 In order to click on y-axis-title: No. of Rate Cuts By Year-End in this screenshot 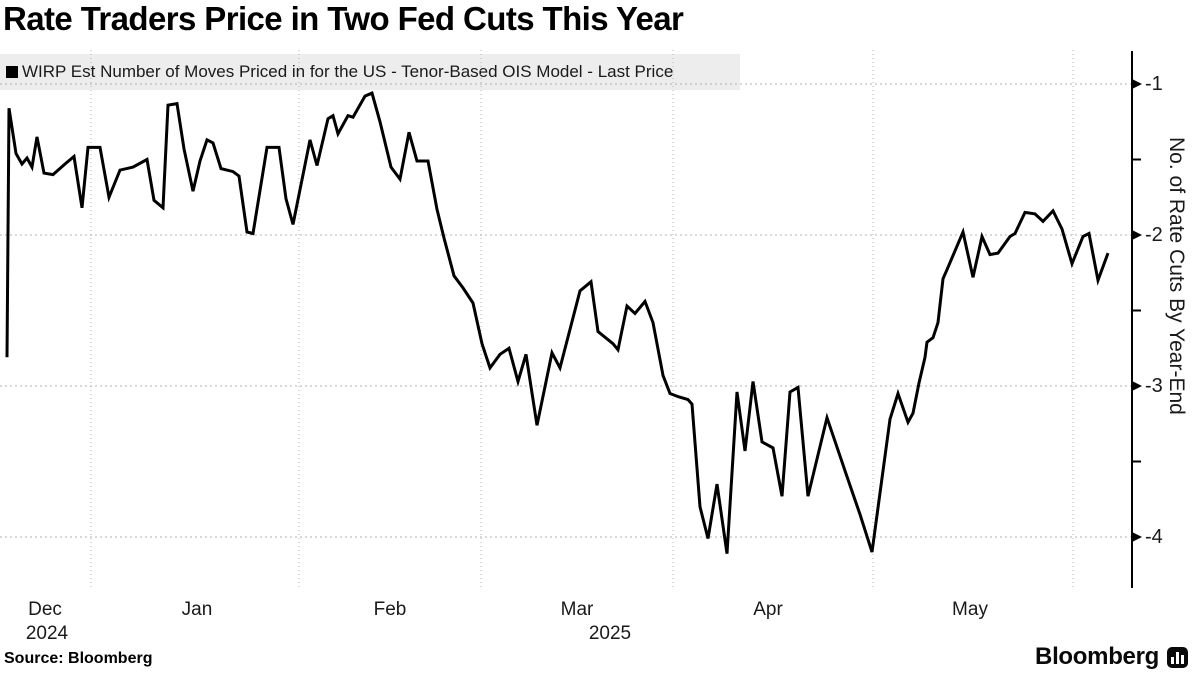, I will do `click(1176, 276)`.